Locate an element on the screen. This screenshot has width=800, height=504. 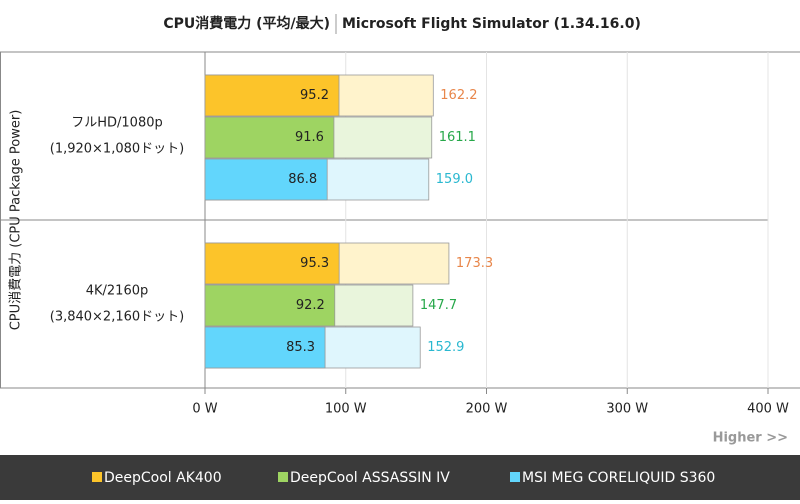
avg-value-label: 85.3 is located at coordinates (300, 347).